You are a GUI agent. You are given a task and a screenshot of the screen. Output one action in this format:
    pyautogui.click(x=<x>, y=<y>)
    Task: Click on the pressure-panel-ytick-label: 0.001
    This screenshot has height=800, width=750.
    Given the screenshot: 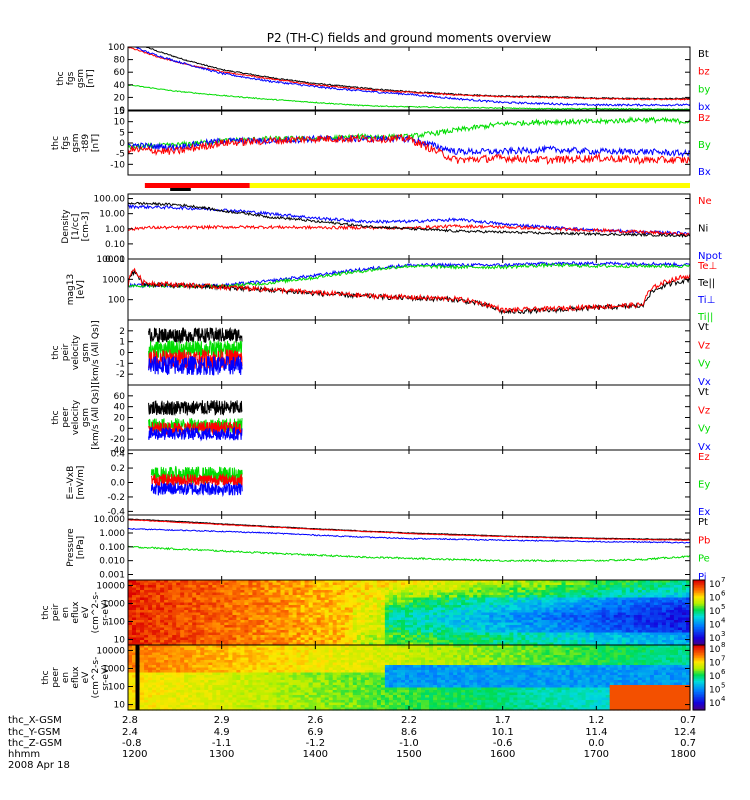 What is the action you would take?
    pyautogui.click(x=112, y=575)
    